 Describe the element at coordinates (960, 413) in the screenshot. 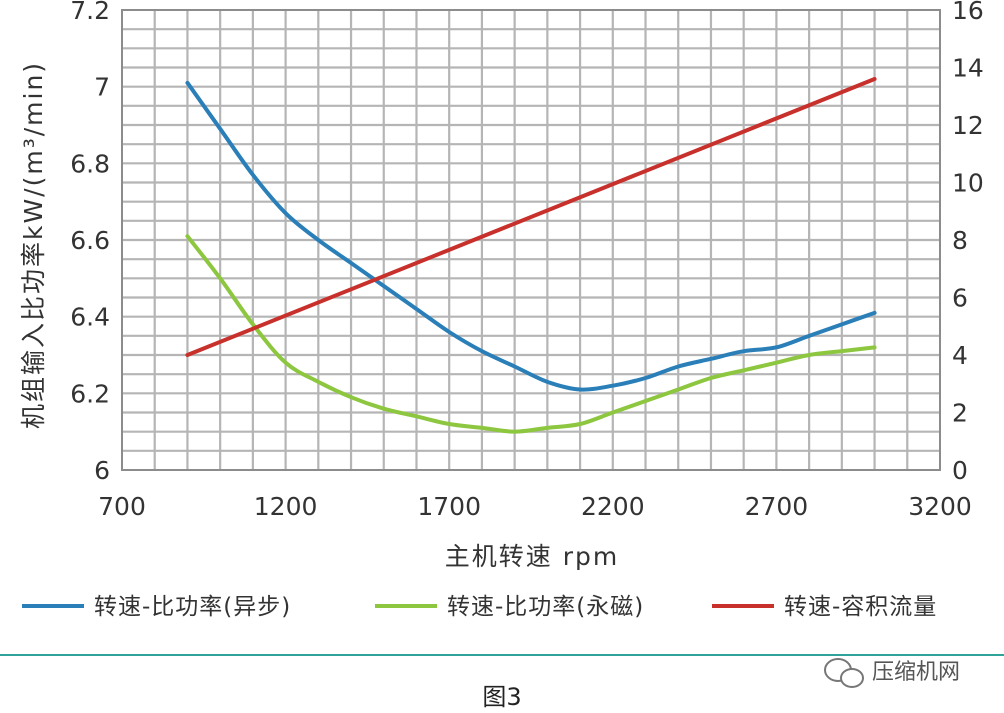

I see `y-right-tick-label: 2` at that location.